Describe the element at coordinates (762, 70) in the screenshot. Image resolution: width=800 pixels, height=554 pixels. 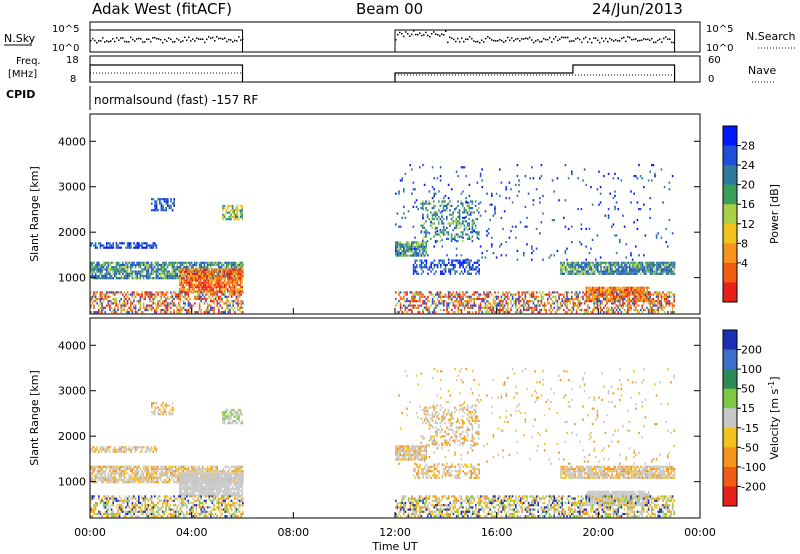
I see `nave-label: Nave` at that location.